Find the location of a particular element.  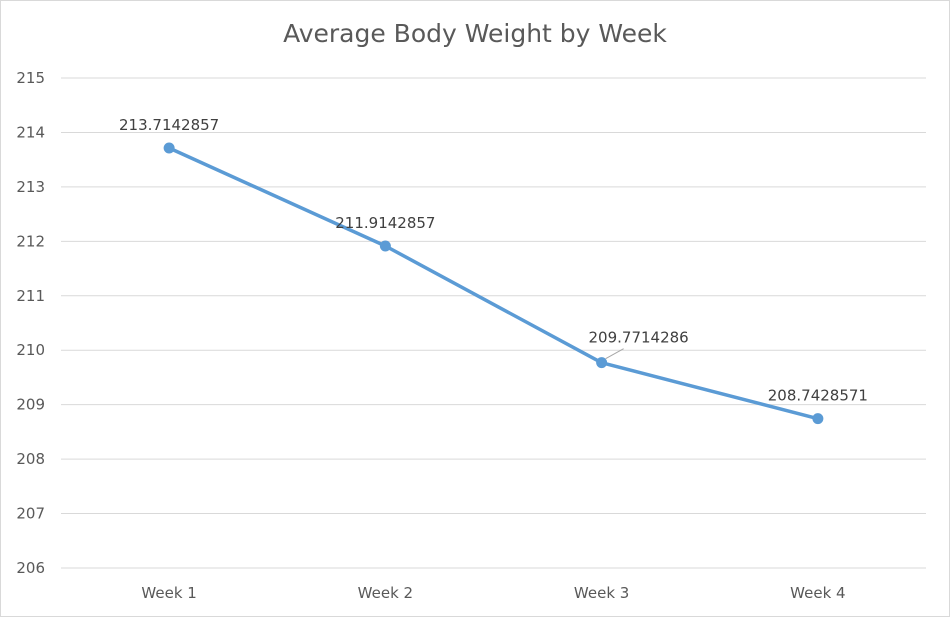

data-label: 213.7142857 is located at coordinates (169, 125).